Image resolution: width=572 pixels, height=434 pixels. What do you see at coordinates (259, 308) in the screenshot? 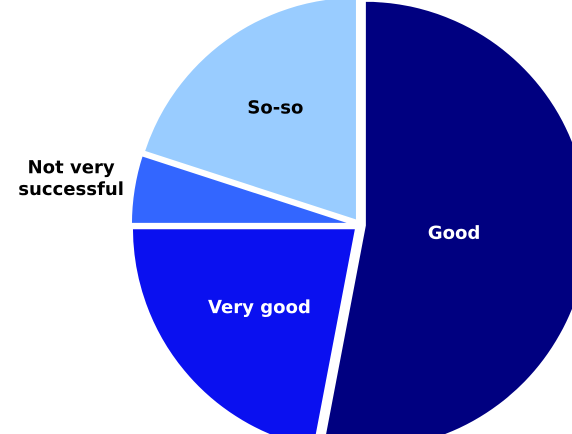
I see `slice-label: Very good` at bounding box center [259, 308].